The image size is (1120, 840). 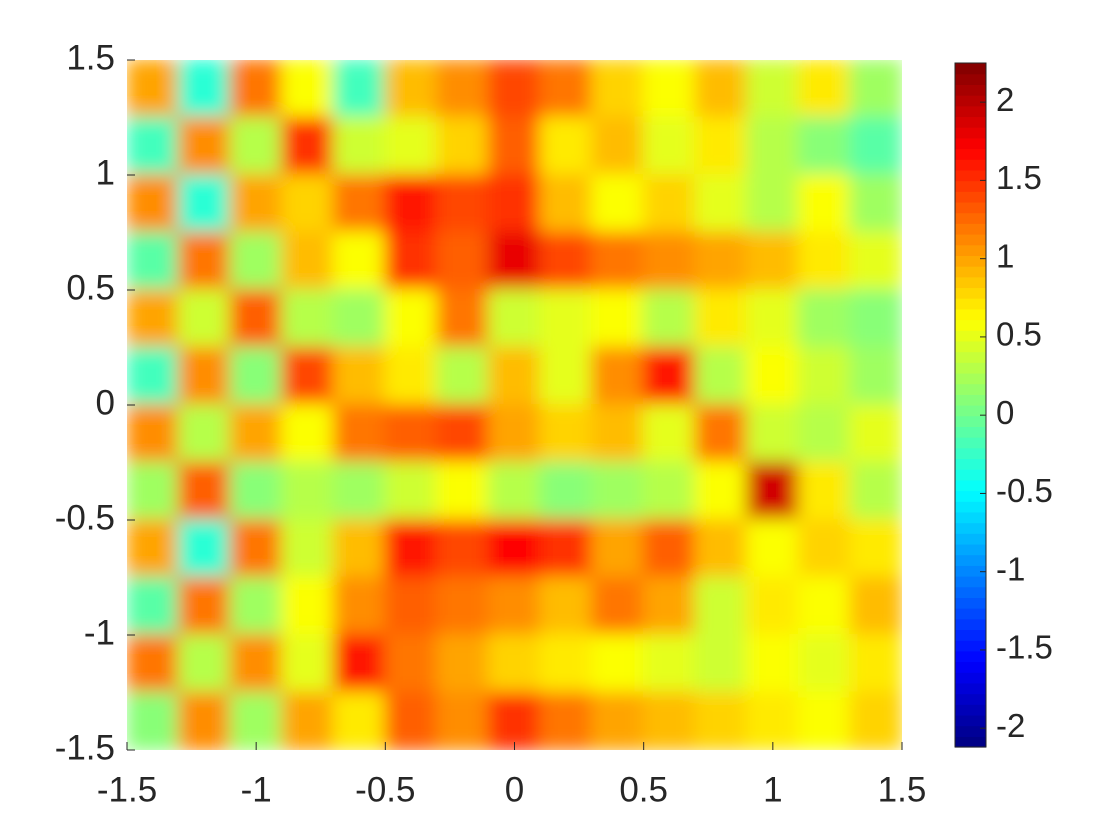 What do you see at coordinates (1024, 490) in the screenshot?
I see `colorbar-tick-label: -0.5` at bounding box center [1024, 490].